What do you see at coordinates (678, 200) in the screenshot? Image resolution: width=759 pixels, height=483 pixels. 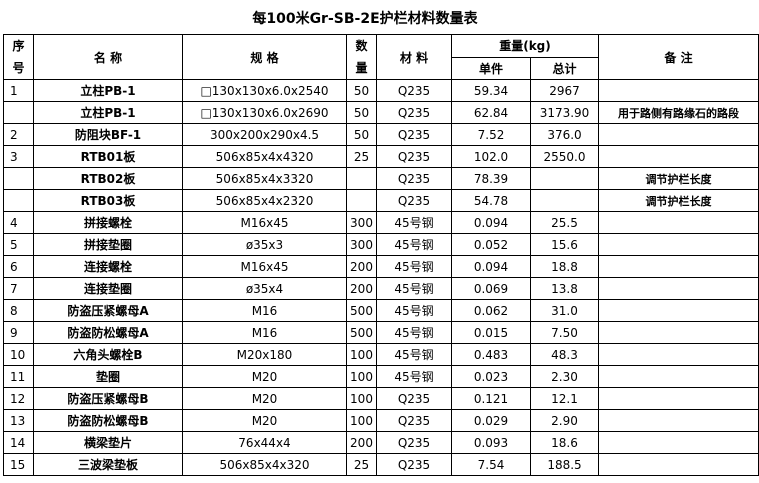 I see `cell-remark: 调节护栏长度` at bounding box center [678, 200].